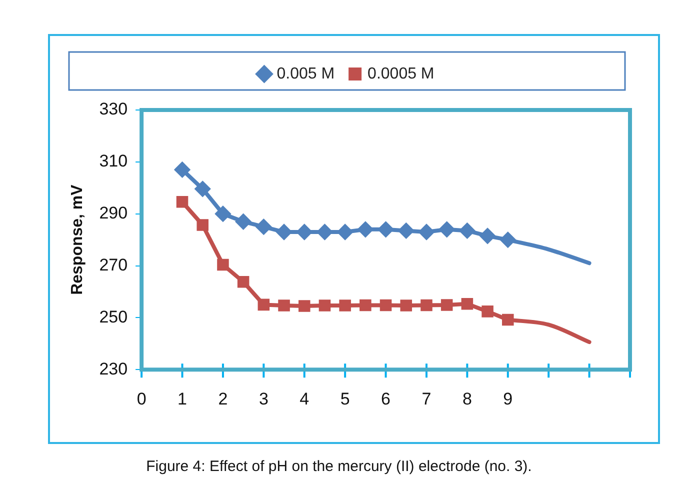 The image size is (678, 493). Describe the element at coordinates (141, 398) in the screenshot. I see `x-tick-label: 0` at that location.